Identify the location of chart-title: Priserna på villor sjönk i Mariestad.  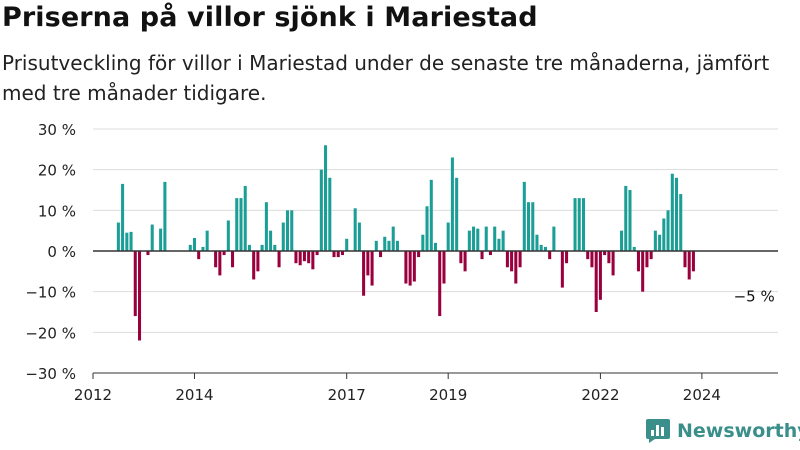
(270, 17).